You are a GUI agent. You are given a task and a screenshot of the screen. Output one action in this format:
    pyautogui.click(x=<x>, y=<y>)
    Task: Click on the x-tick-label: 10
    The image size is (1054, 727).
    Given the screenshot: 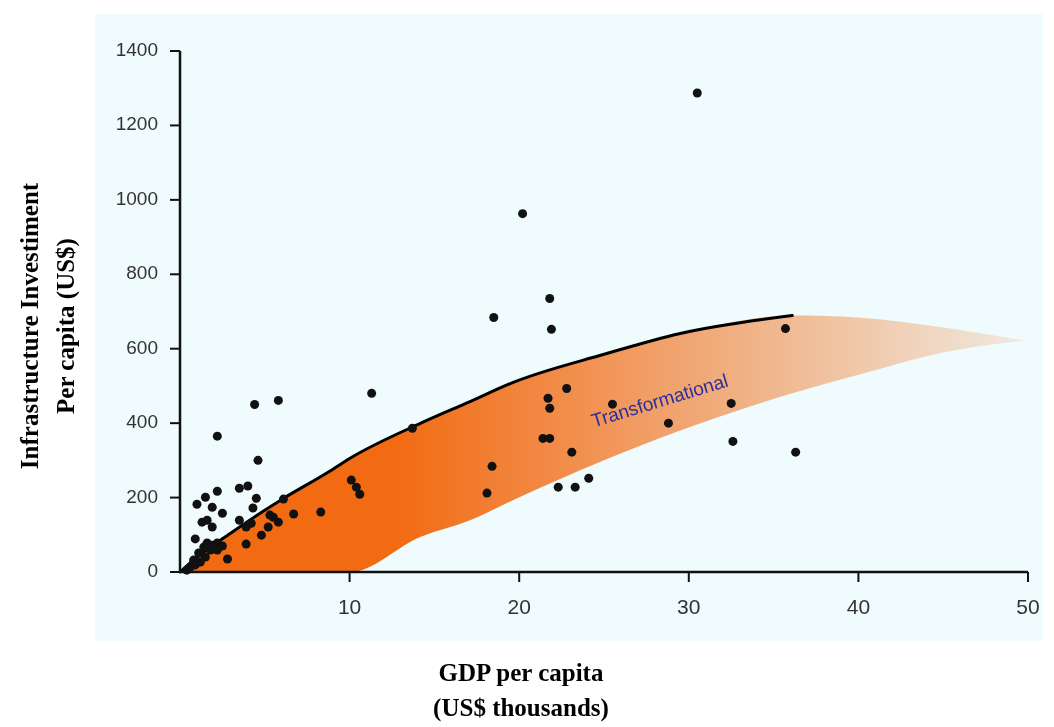 What is the action you would take?
    pyautogui.click(x=349, y=606)
    